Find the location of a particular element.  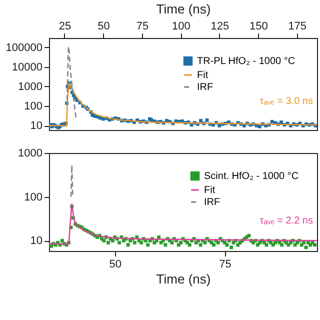

line-series is located at coordinates (71, 83).